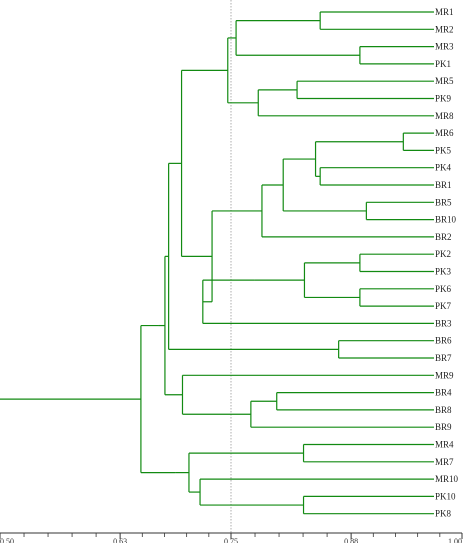  I want to click on leaf-label: MR6, so click(444, 133).